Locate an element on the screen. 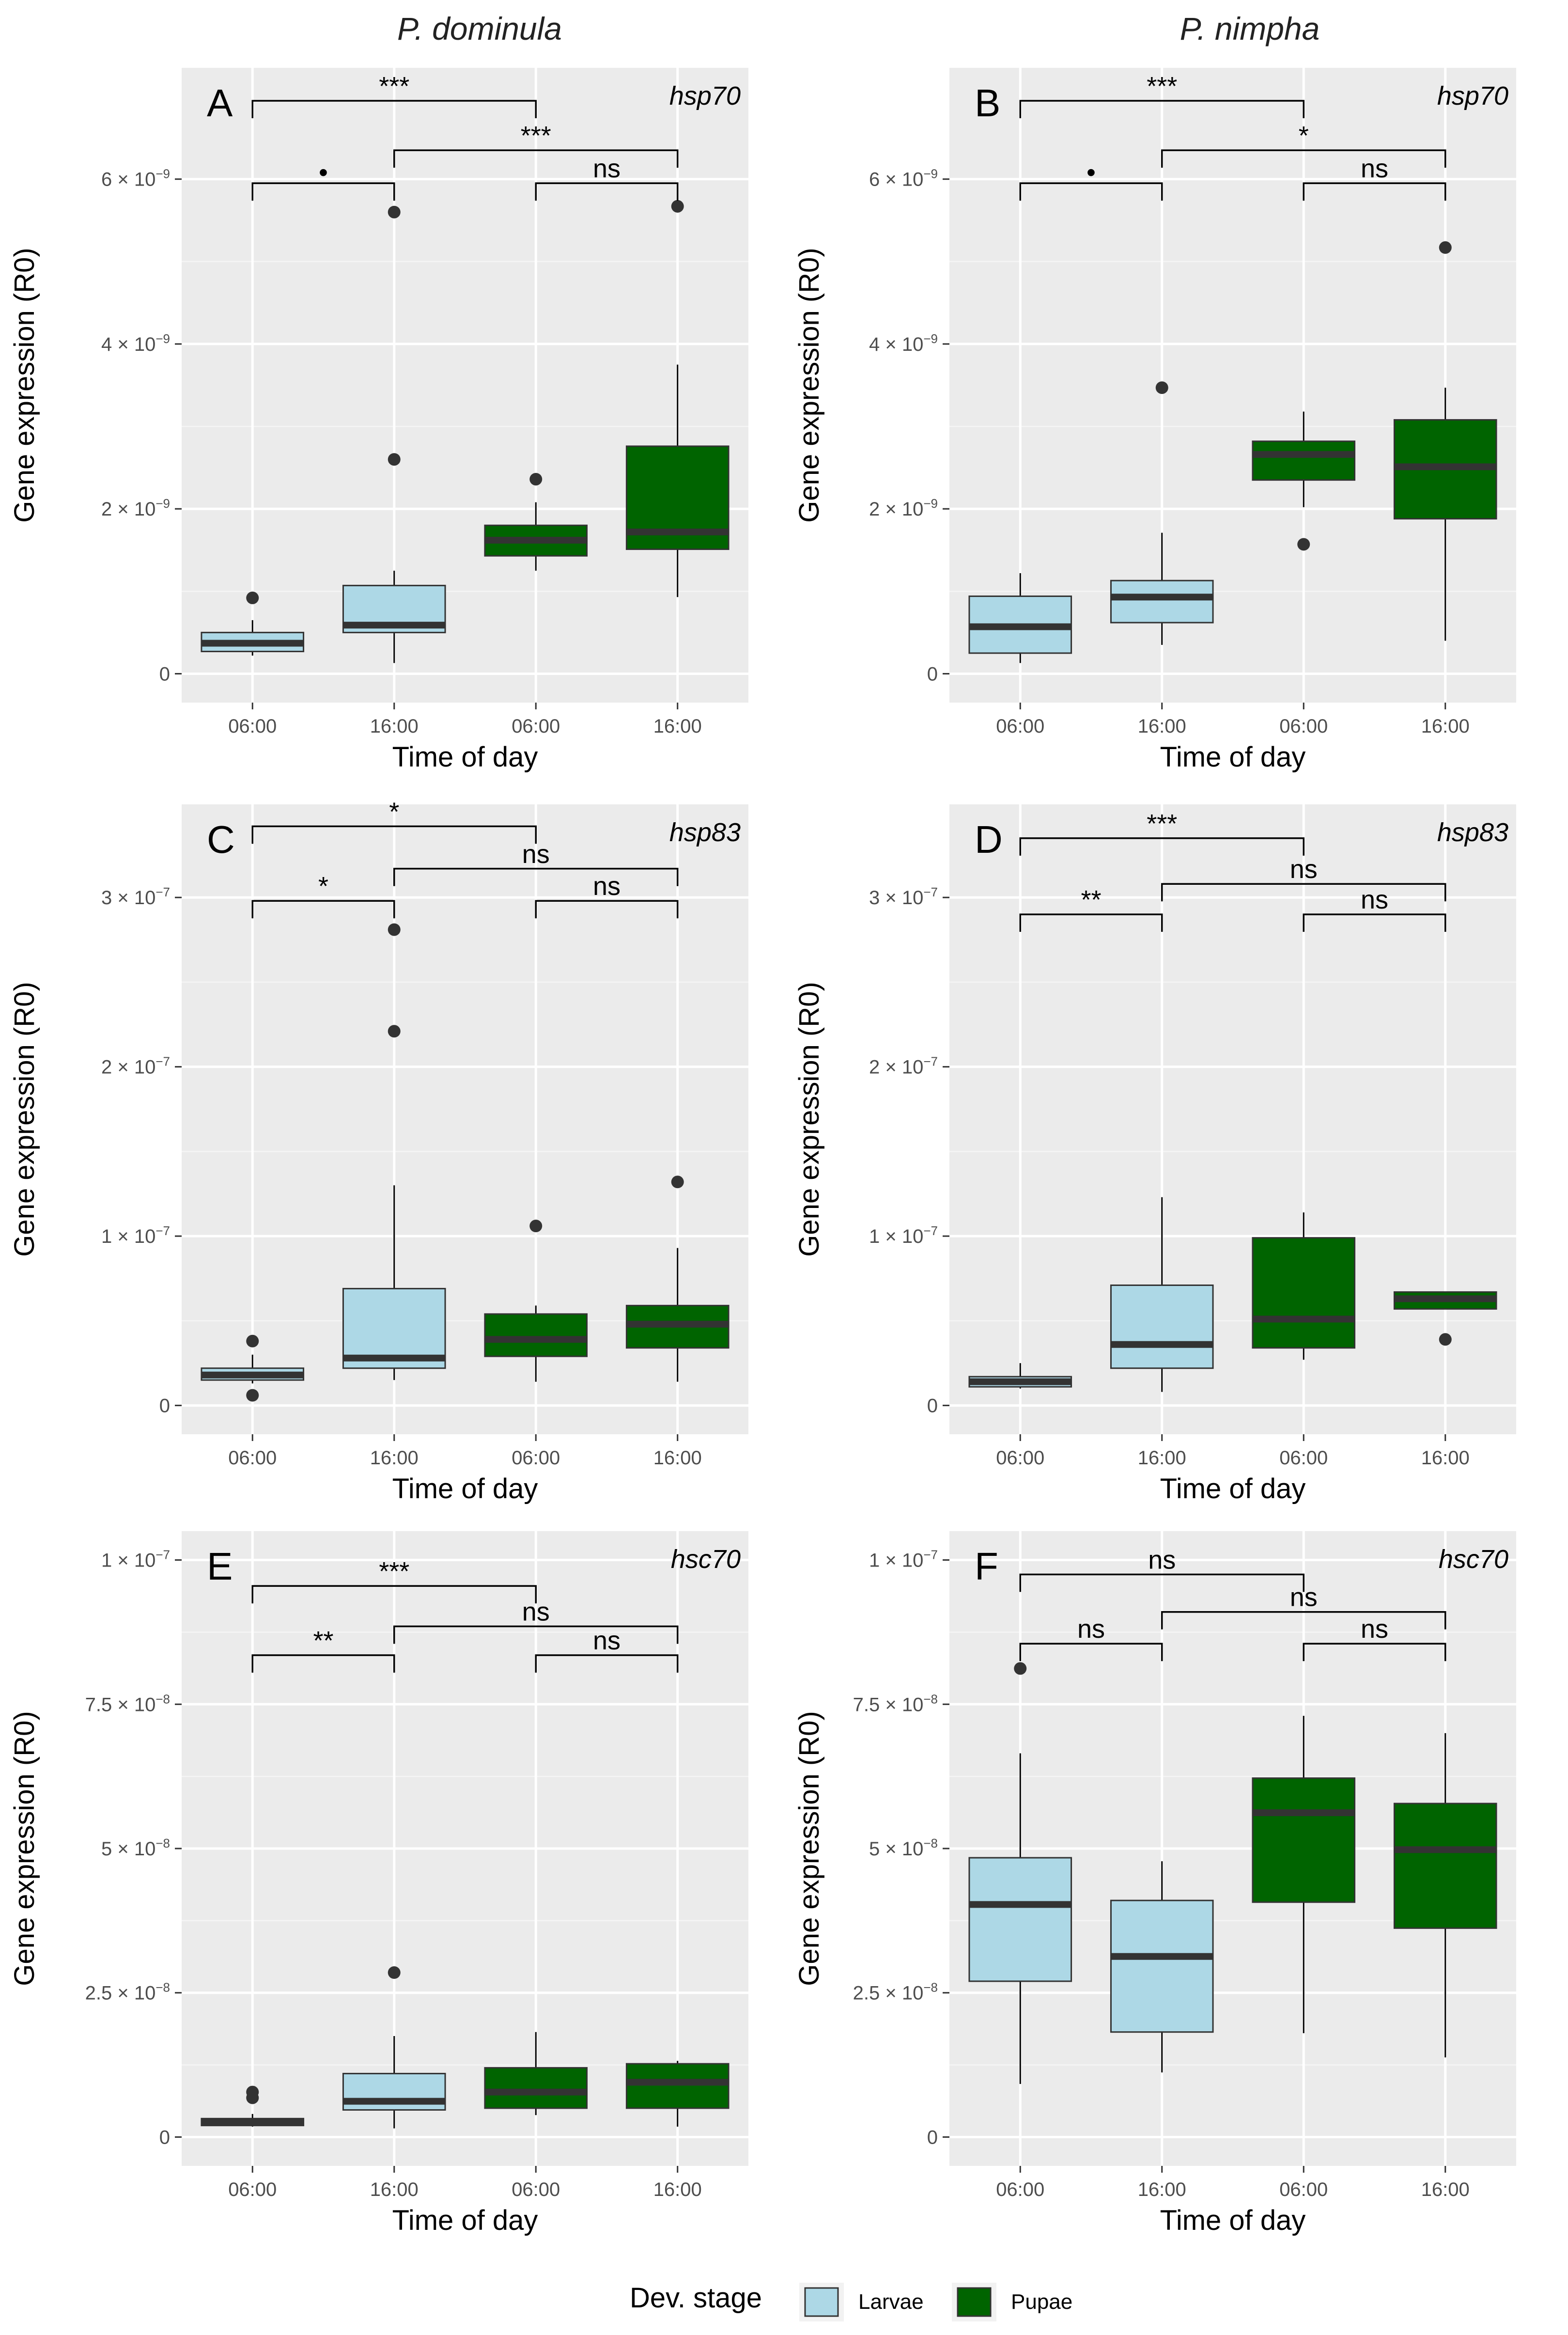 This screenshot has width=1568, height=2335. gene-label: hsc70 is located at coordinates (1473, 1560).